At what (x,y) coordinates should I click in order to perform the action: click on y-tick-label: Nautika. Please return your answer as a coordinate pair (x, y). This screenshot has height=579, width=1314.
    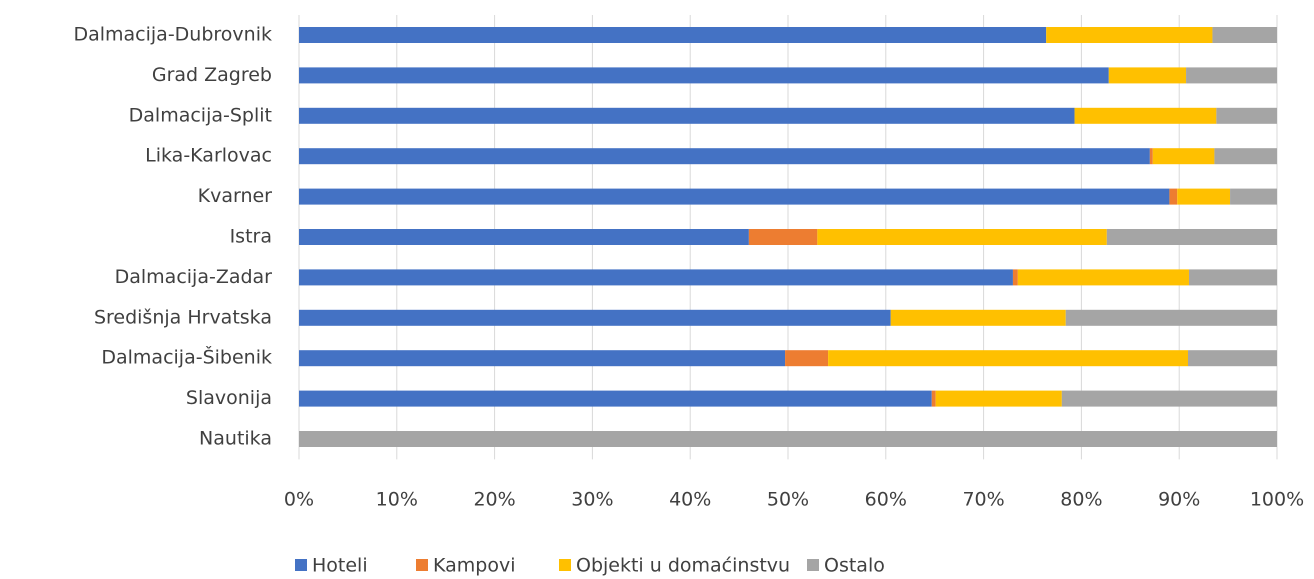
    Looking at the image, I should click on (235, 439).